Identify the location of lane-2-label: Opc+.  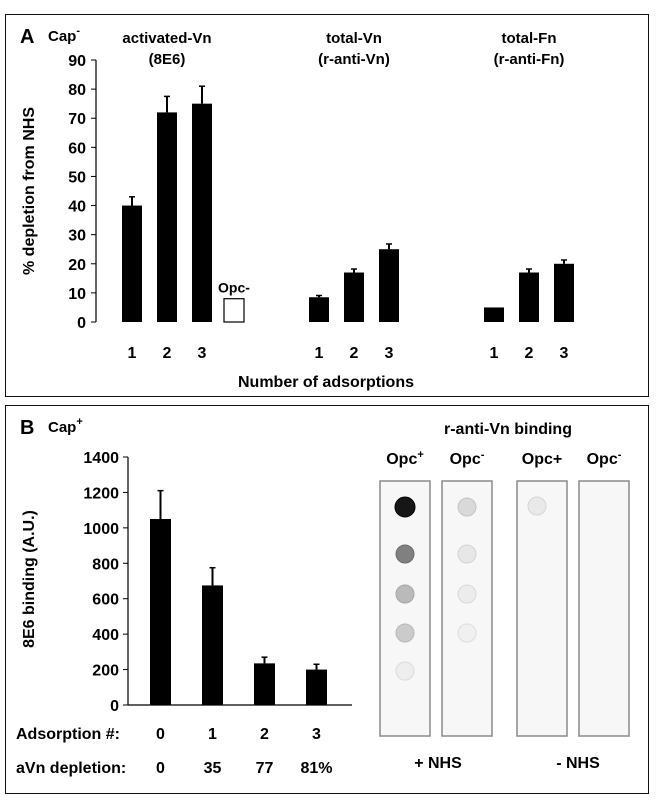
(542, 459).